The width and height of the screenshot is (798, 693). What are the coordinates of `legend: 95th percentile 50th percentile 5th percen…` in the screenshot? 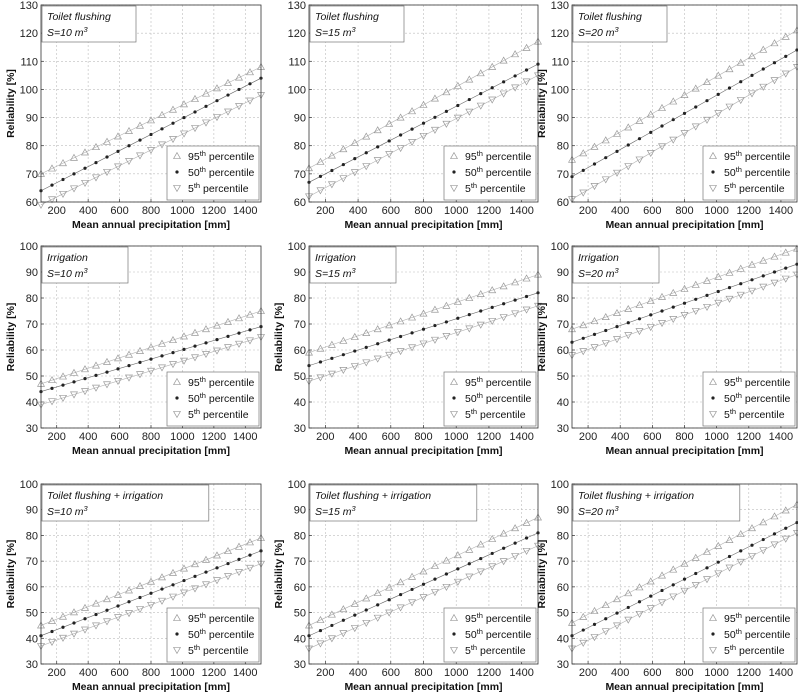 It's located at (213, 635).